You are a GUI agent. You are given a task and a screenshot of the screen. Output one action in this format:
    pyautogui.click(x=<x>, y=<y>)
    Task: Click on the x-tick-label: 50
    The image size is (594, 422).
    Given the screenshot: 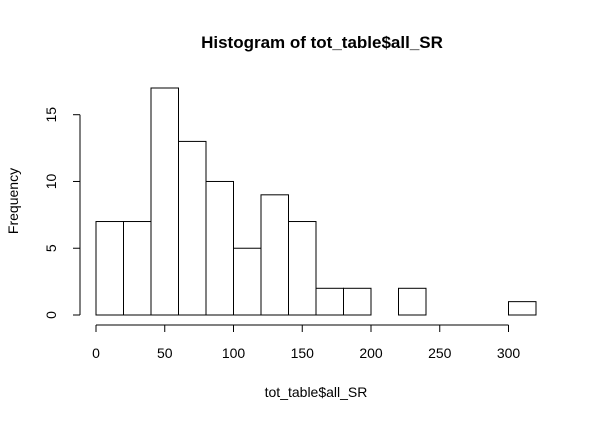 What is the action you would take?
    pyautogui.click(x=165, y=353)
    